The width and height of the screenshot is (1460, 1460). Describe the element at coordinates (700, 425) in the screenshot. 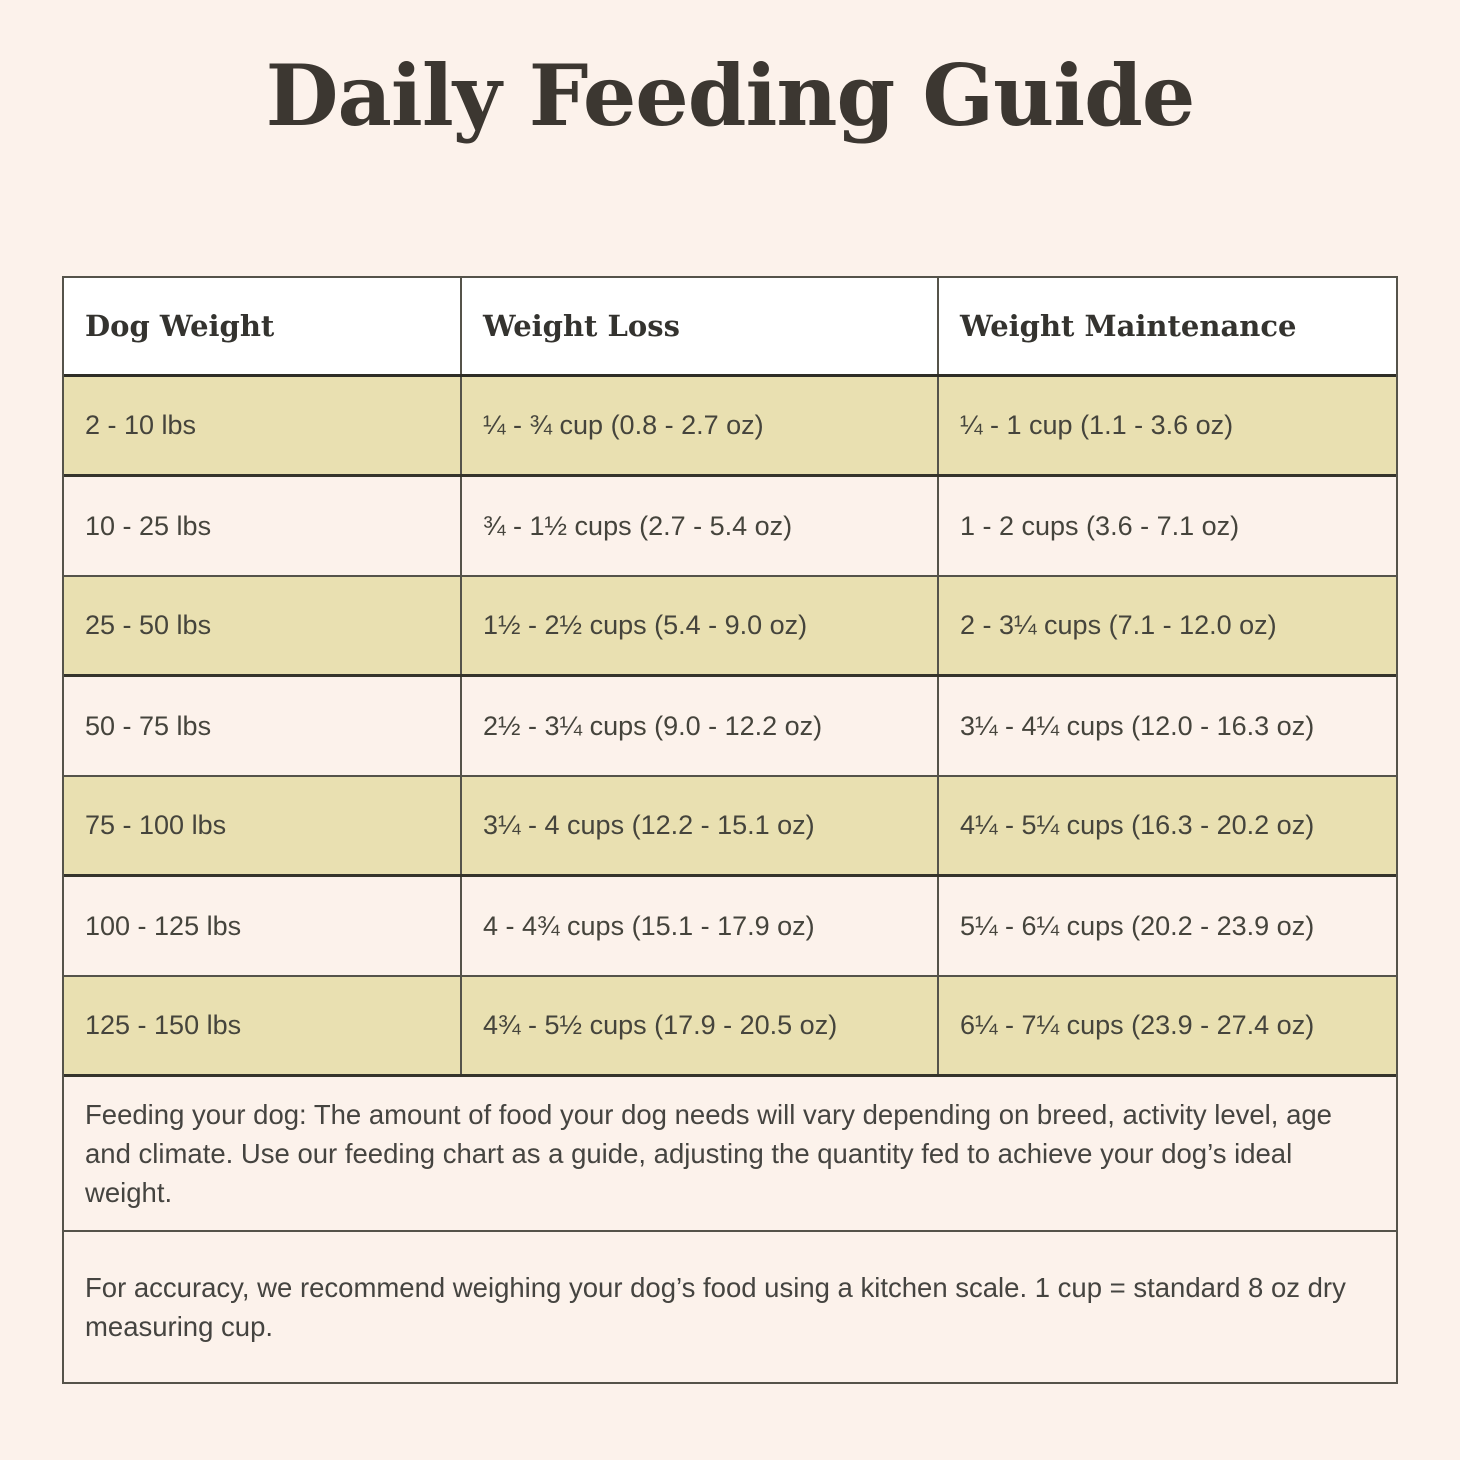

I see `weight-loss-cell: ¼ - ¾ cup (0.8 - 2.7 oz)` at that location.